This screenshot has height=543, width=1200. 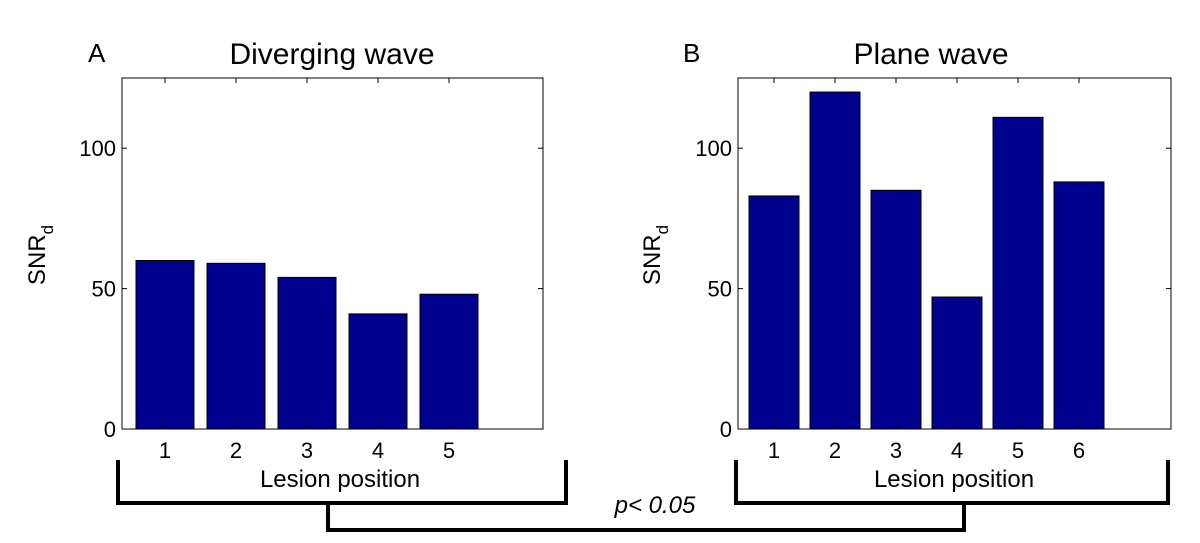 I want to click on panel-b-xtick-label-6: 6, so click(x=1079, y=450).